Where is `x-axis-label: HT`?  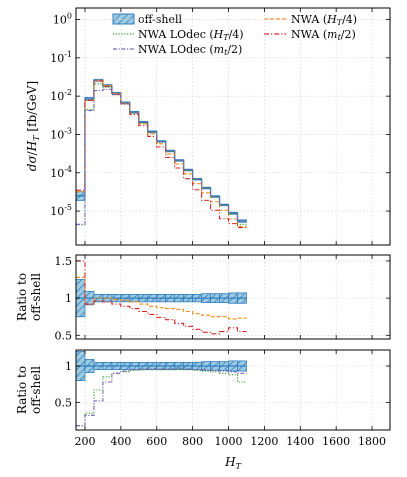
x-axis-label: HT is located at coordinates (232, 463).